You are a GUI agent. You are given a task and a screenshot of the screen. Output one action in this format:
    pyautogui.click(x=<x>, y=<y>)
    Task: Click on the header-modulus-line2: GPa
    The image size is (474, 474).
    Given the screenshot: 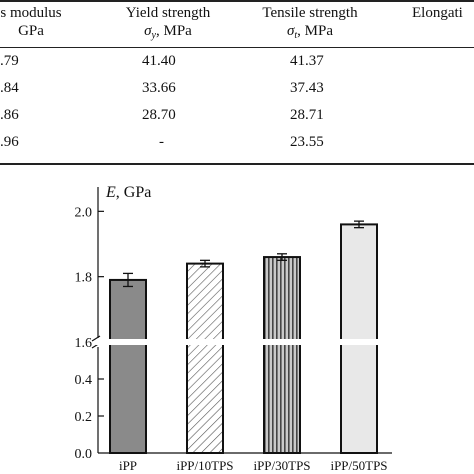 What is the action you would take?
    pyautogui.click(x=31, y=31)
    